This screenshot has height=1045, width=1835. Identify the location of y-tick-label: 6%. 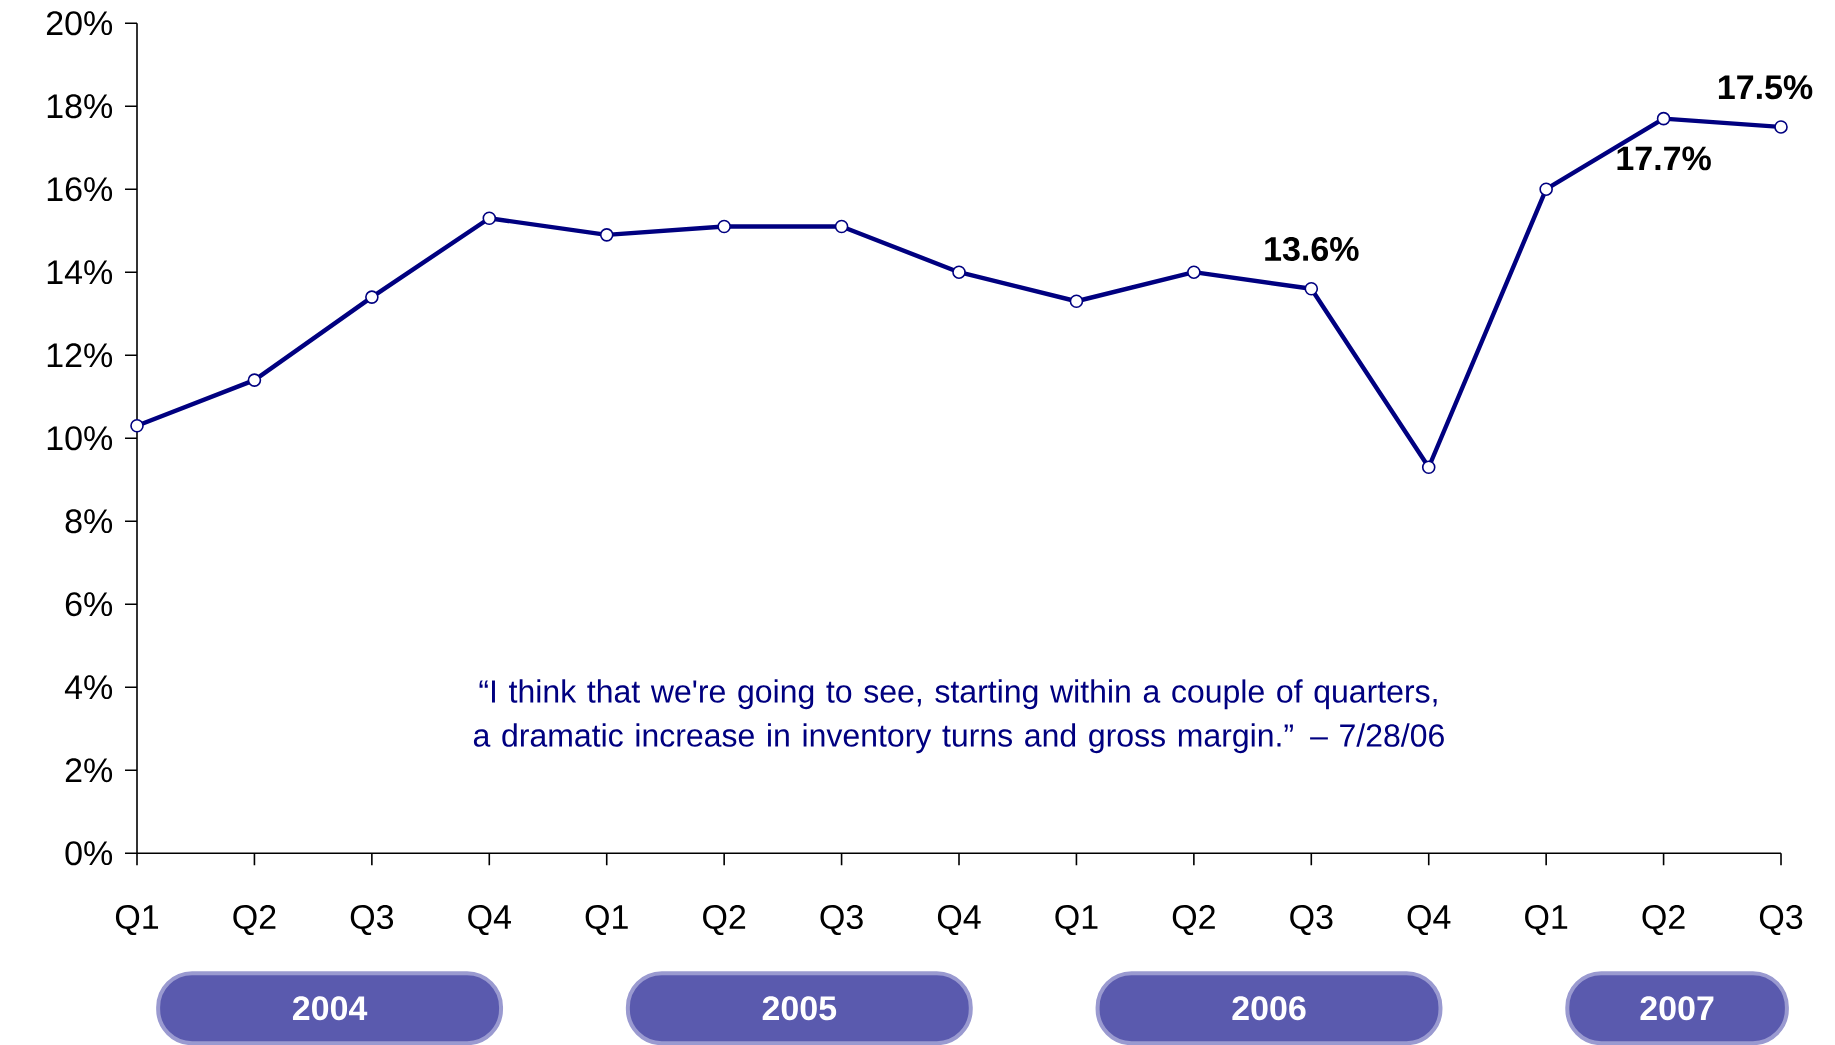
(89, 604).